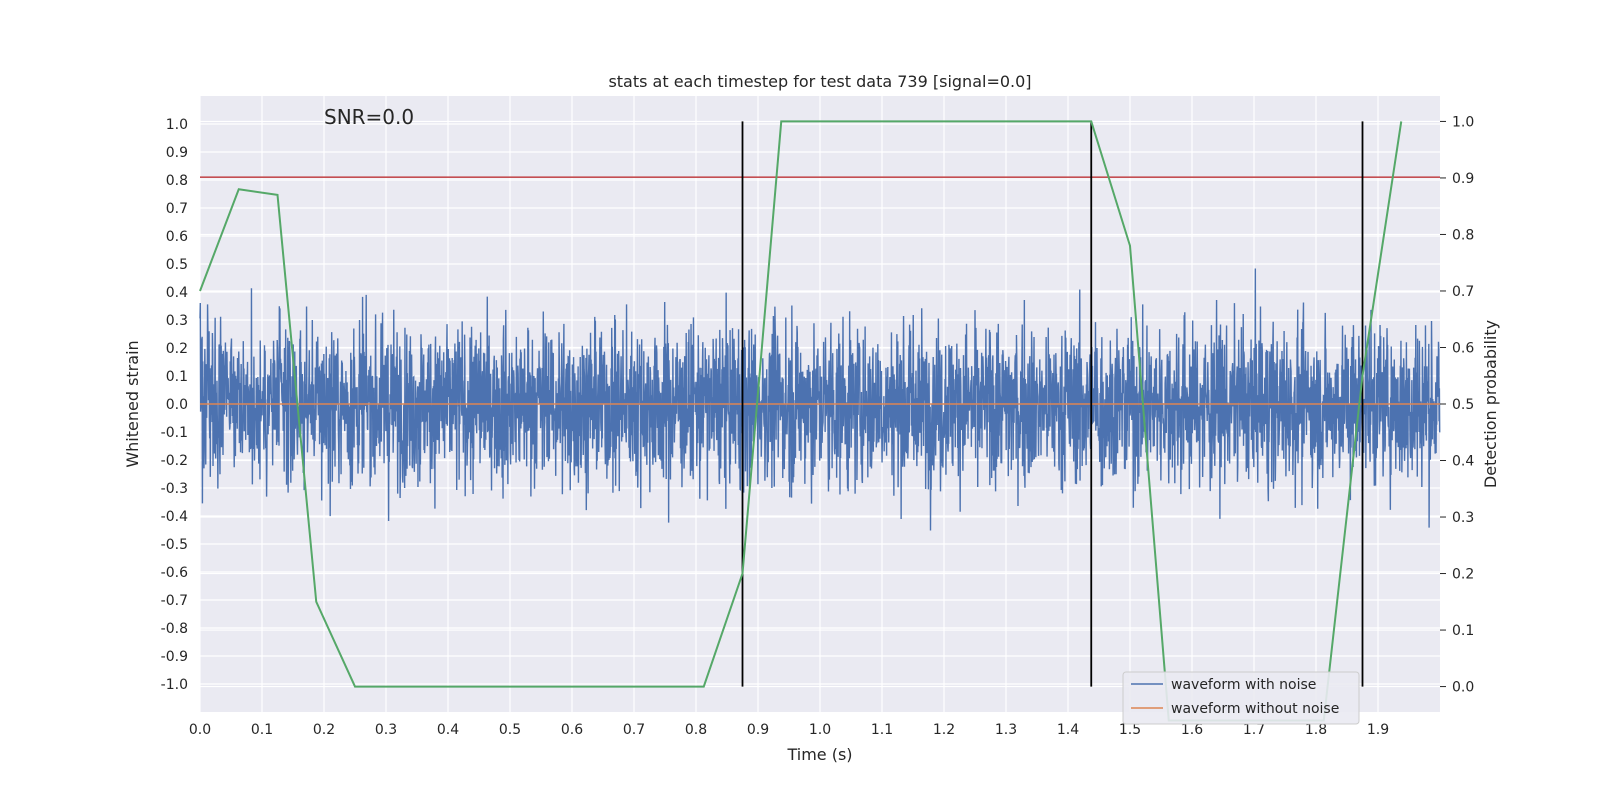 This screenshot has width=1600, height=800. What do you see at coordinates (177, 237) in the screenshot?
I see `y-tick-label: 0.6` at bounding box center [177, 237].